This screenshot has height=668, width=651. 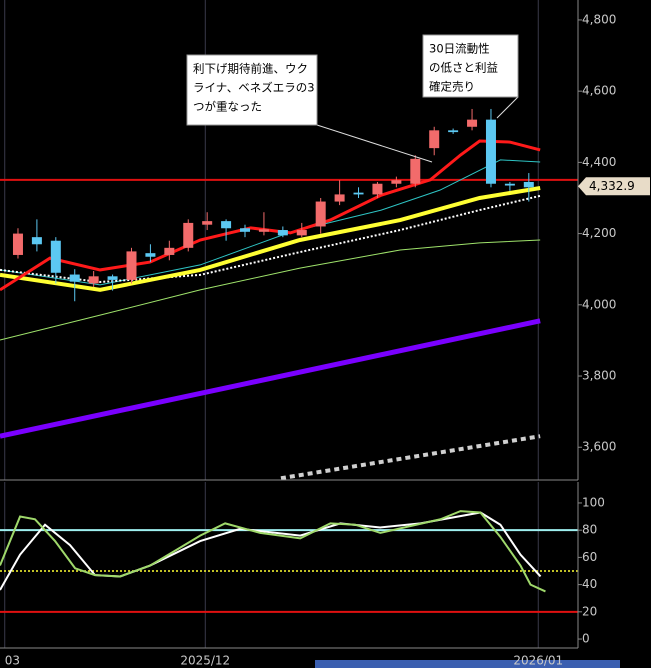 What do you see at coordinates (589, 584) in the screenshot?
I see `y-tick-label: 40` at bounding box center [589, 584].